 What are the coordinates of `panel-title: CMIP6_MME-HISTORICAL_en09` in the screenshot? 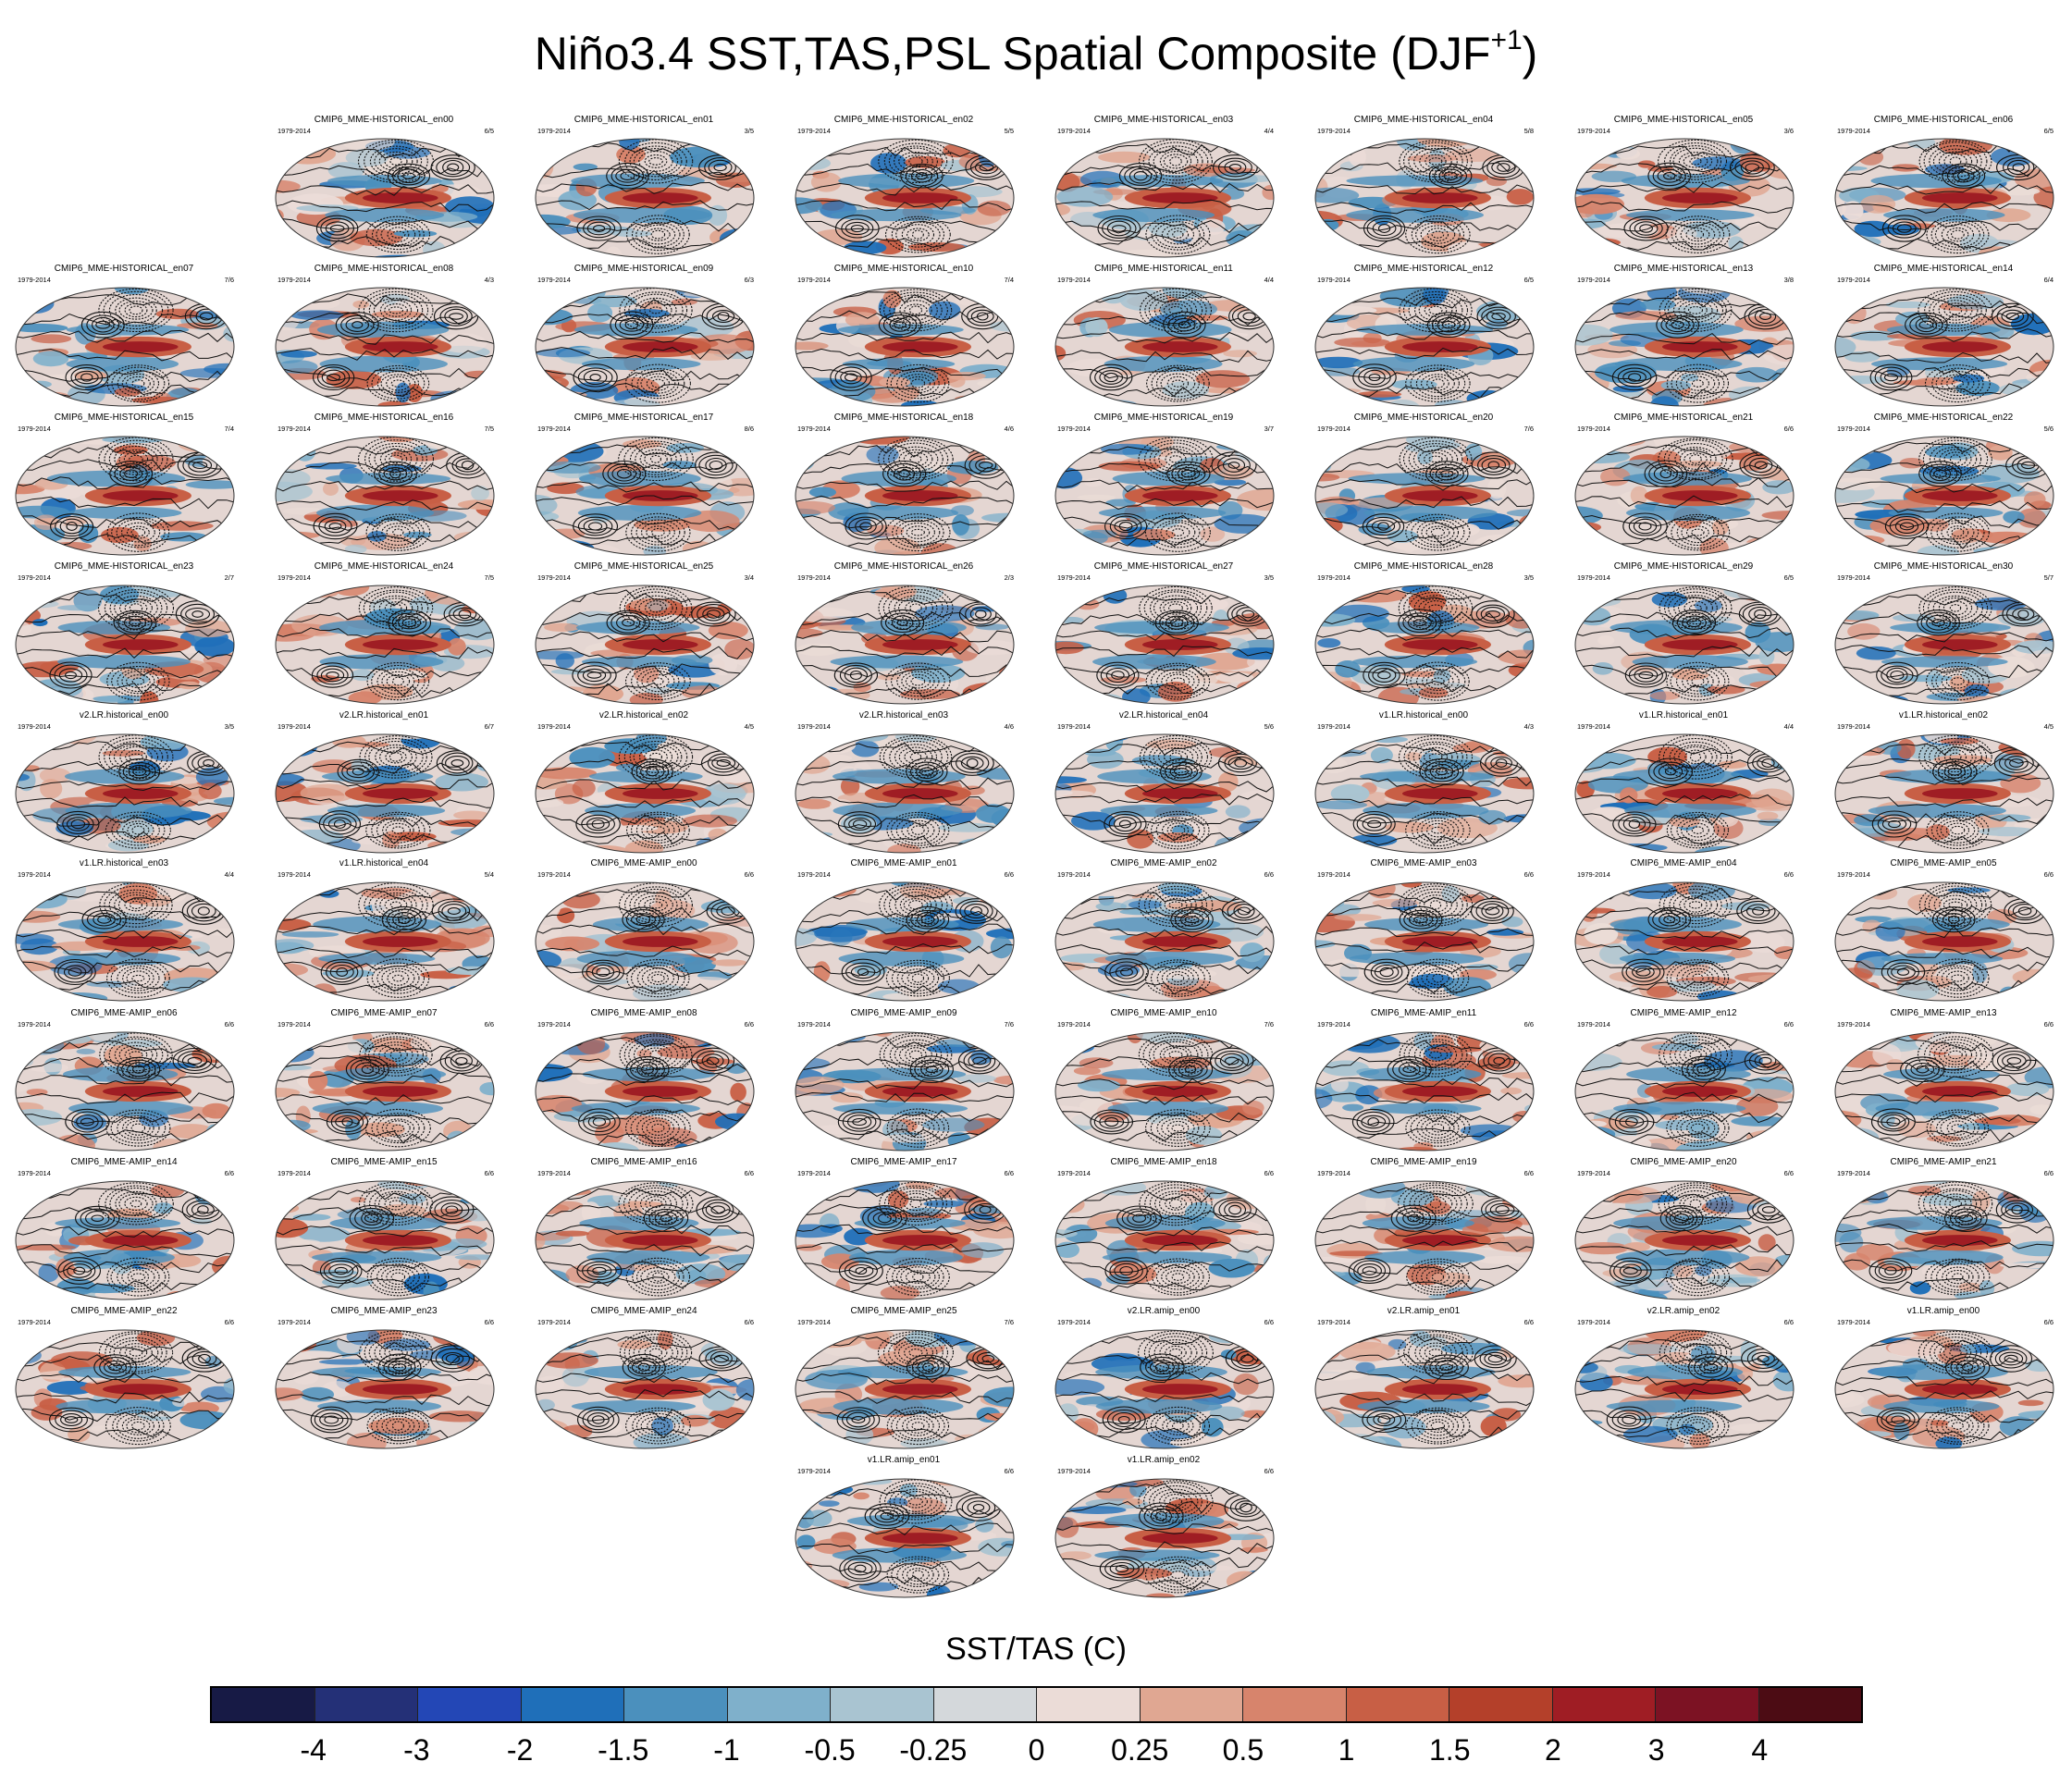 It's located at (644, 269).